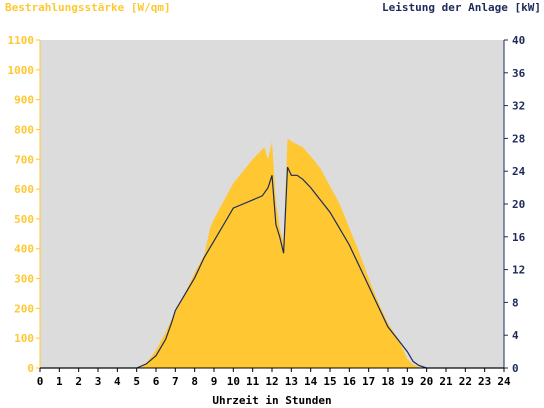 The height and width of the screenshot is (408, 544). I want to click on x-tick-label: 10, so click(233, 381).